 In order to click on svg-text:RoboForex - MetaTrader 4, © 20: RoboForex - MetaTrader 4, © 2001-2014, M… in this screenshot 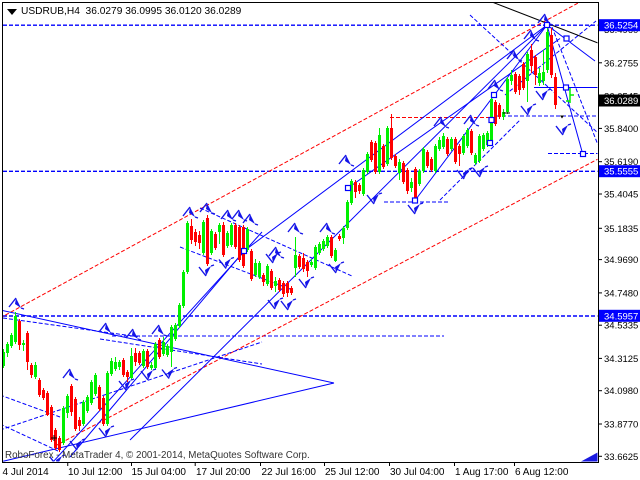, I will do `click(157, 455)`.